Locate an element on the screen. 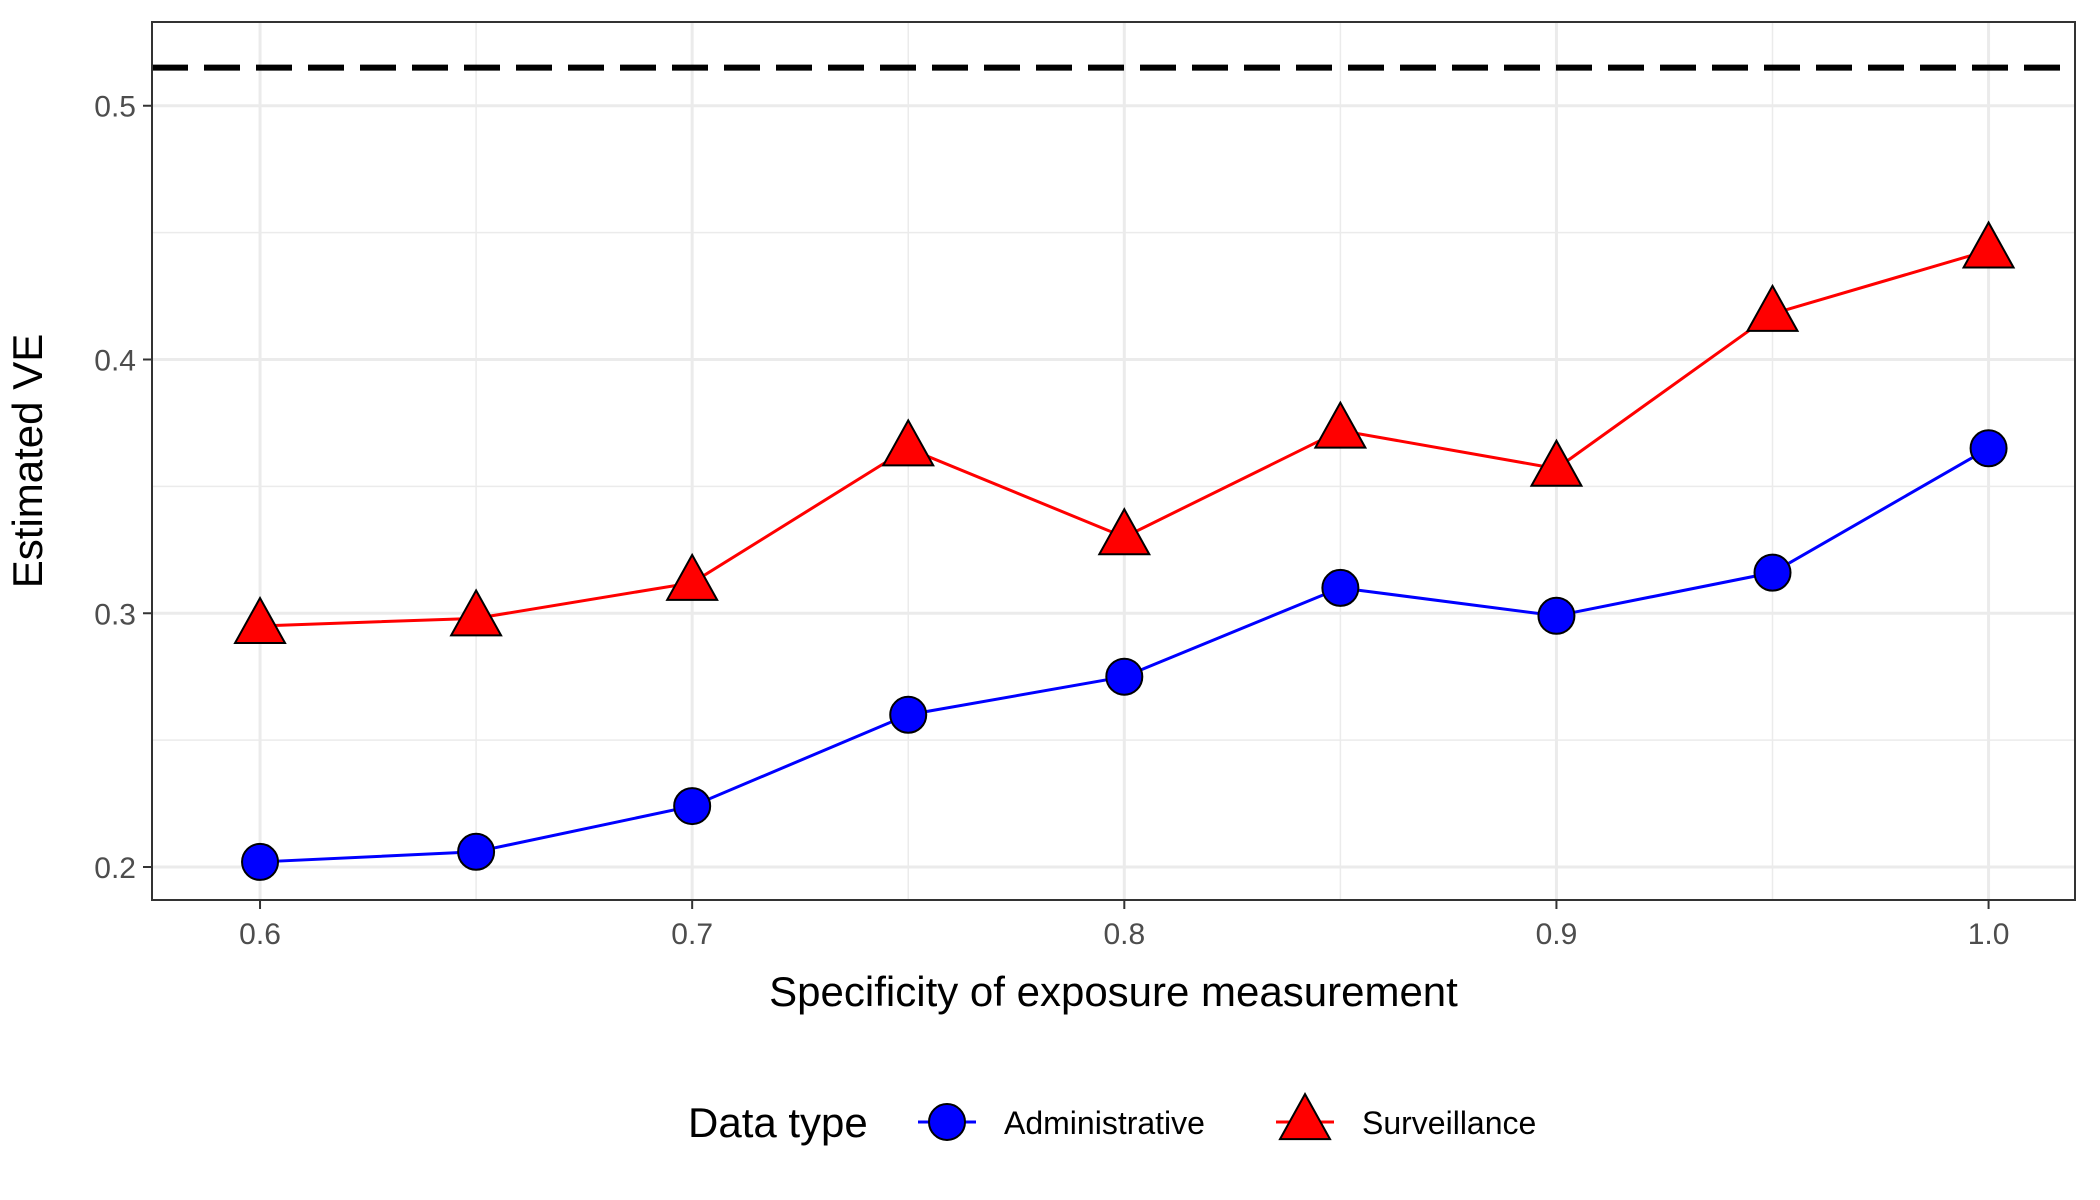 The width and height of the screenshot is (2100, 1200). legend-label-surveillance: Surveillance is located at coordinates (1449, 1123).